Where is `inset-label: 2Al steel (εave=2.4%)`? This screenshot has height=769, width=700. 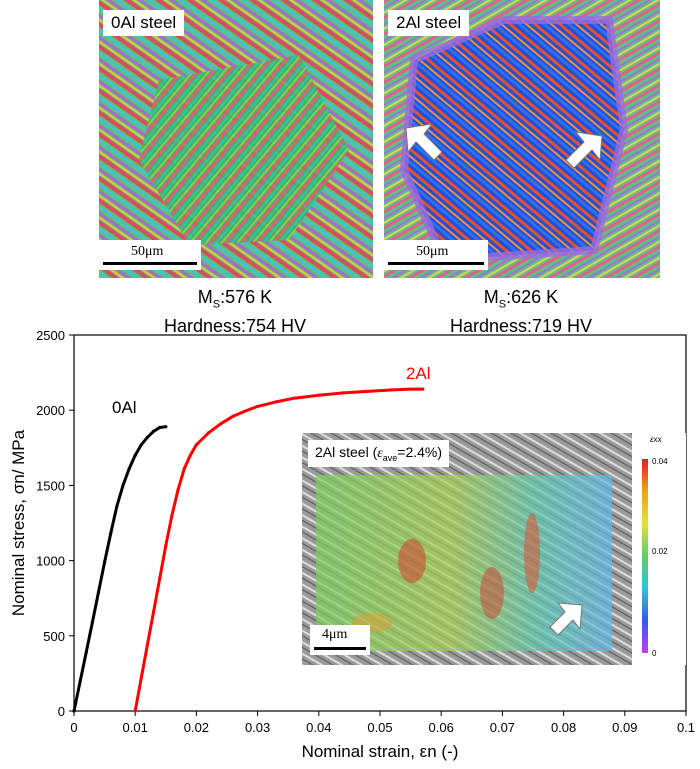
inset-label: 2Al steel (εave=2.4%) is located at coordinates (379, 453).